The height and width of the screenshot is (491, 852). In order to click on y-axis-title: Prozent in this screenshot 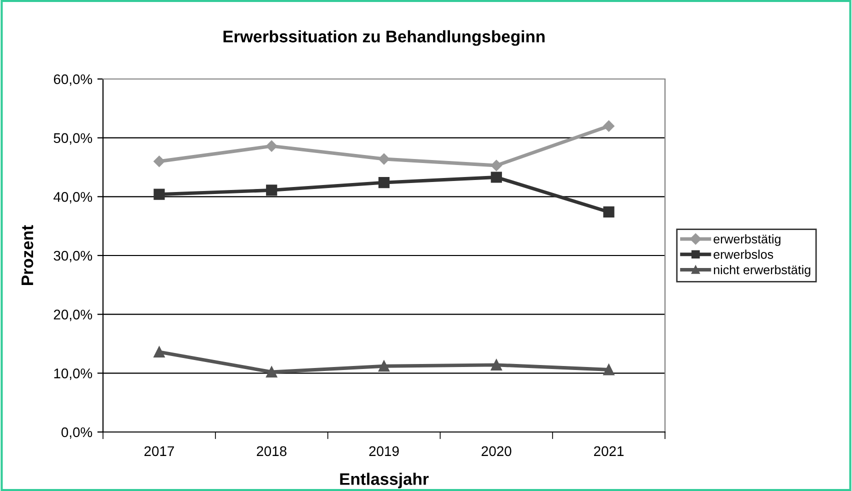, I will do `click(28, 255)`.